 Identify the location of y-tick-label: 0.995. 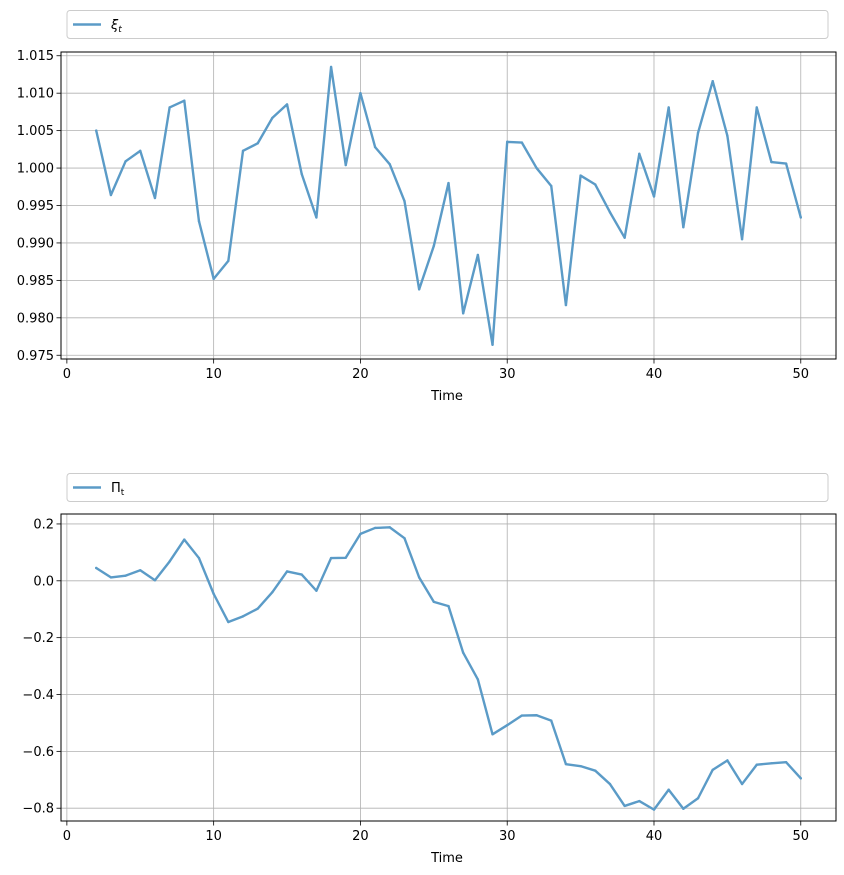
(35, 206).